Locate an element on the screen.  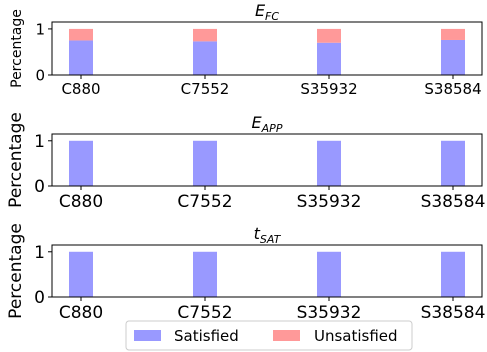
bar-unsatisfied-s38584 is located at coordinates (453, 34).